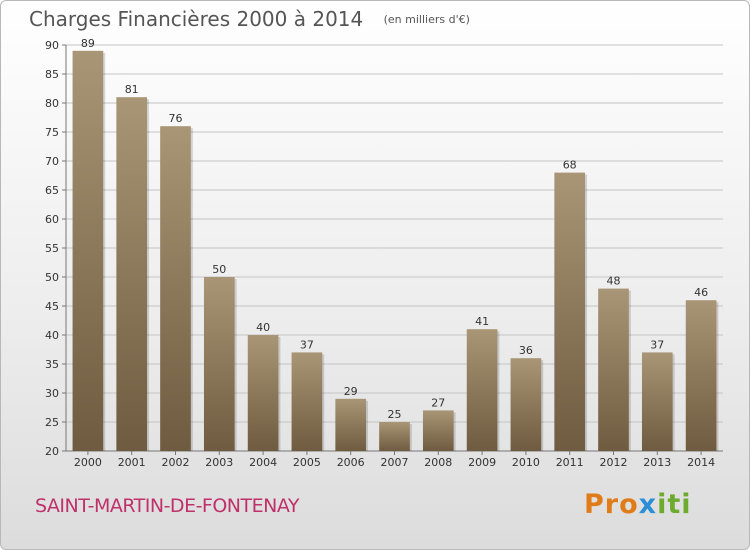 The image size is (750, 550). I want to click on y-tick-label: 90, so click(52, 45).